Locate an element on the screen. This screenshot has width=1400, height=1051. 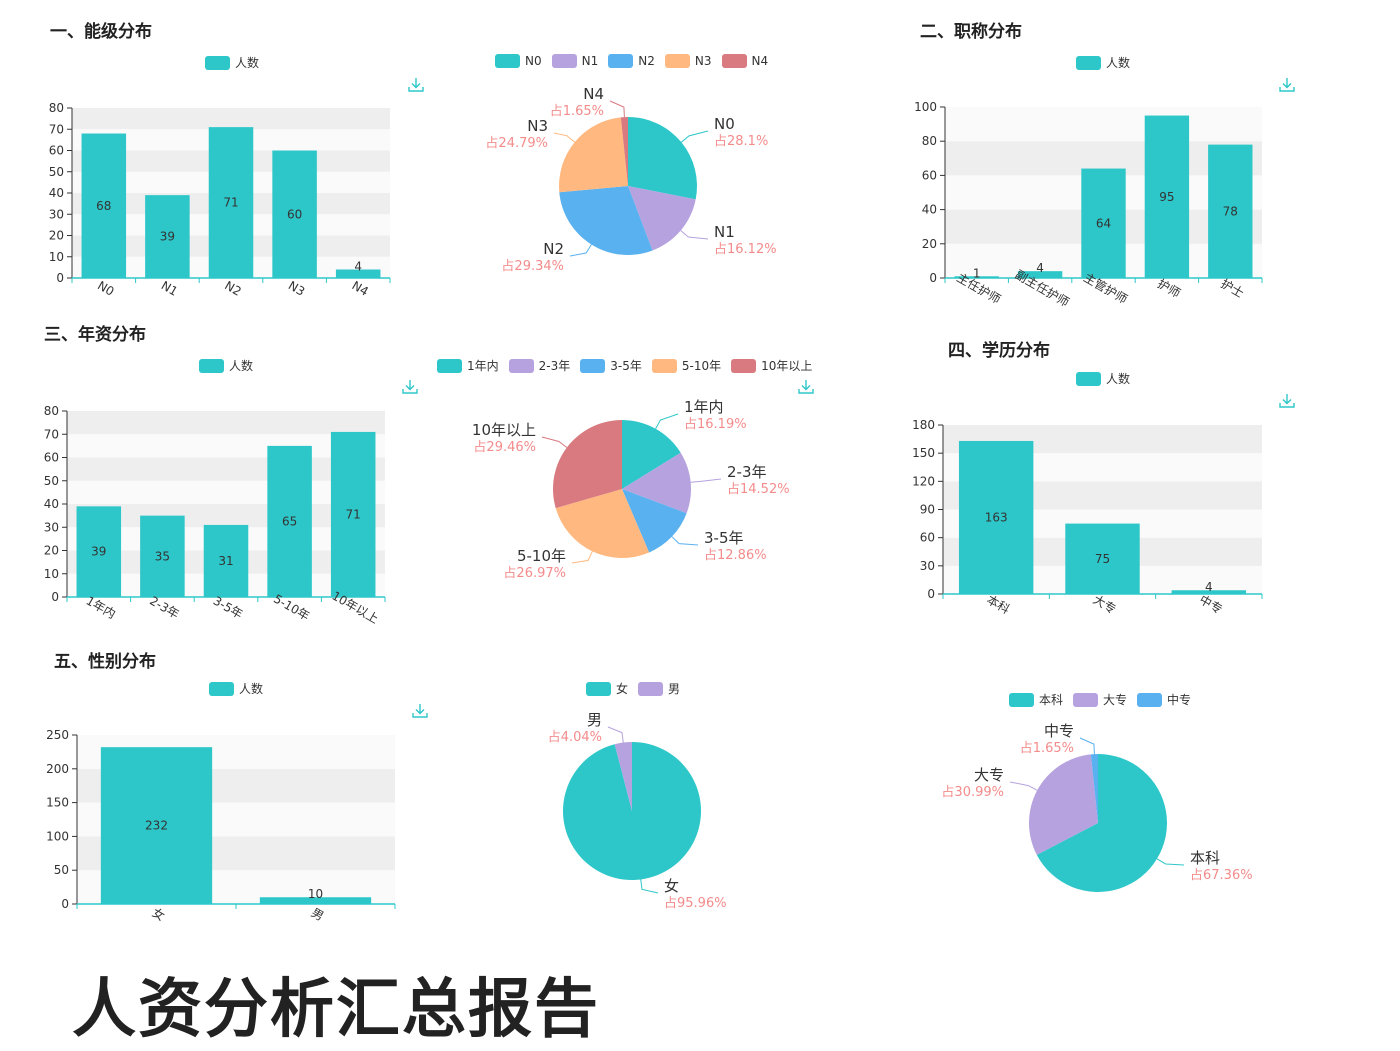
legend-item: 2-3年 is located at coordinates (539, 365).